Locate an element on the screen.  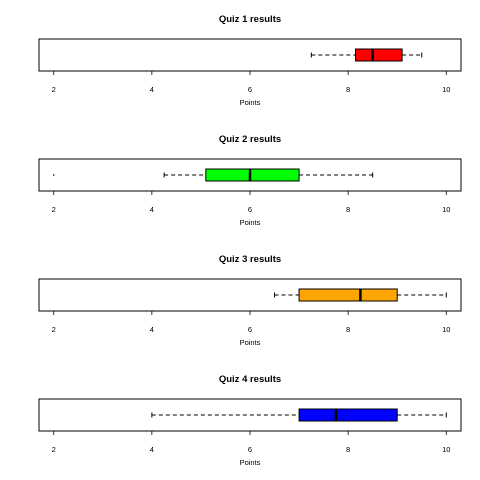
quiz-4-iqr-box is located at coordinates (348, 415).